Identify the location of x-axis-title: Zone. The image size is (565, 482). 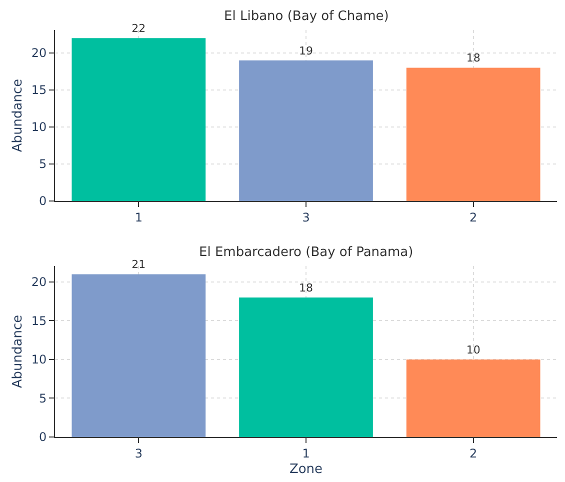
(306, 469).